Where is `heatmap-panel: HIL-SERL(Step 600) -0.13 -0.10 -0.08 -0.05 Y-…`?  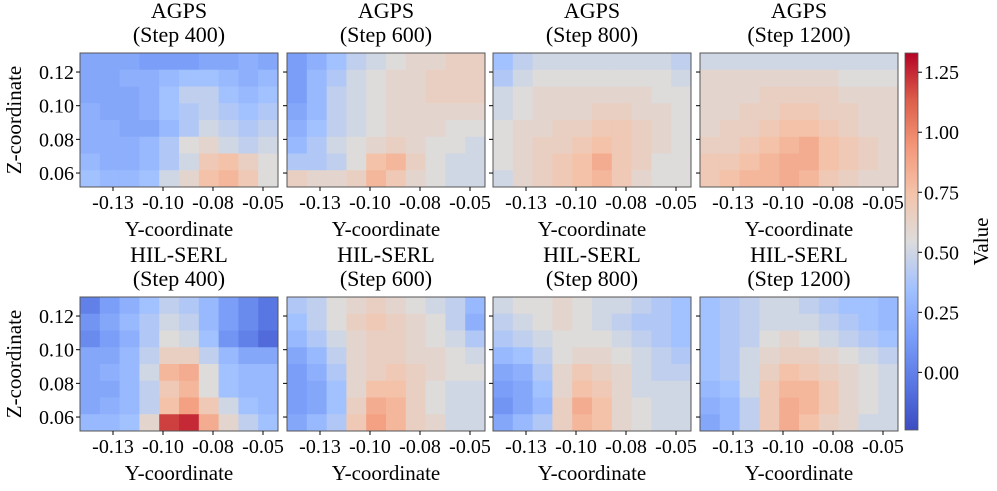 heatmap-panel: HIL-SERL(Step 600) -0.13 -0.10 -0.08 -0.05 Y-… is located at coordinates (387, 363).